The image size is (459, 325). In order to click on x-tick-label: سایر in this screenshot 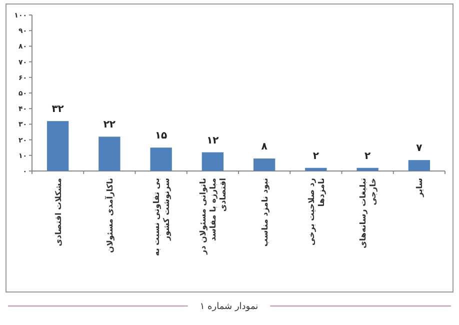, I will do `click(419, 188)`.